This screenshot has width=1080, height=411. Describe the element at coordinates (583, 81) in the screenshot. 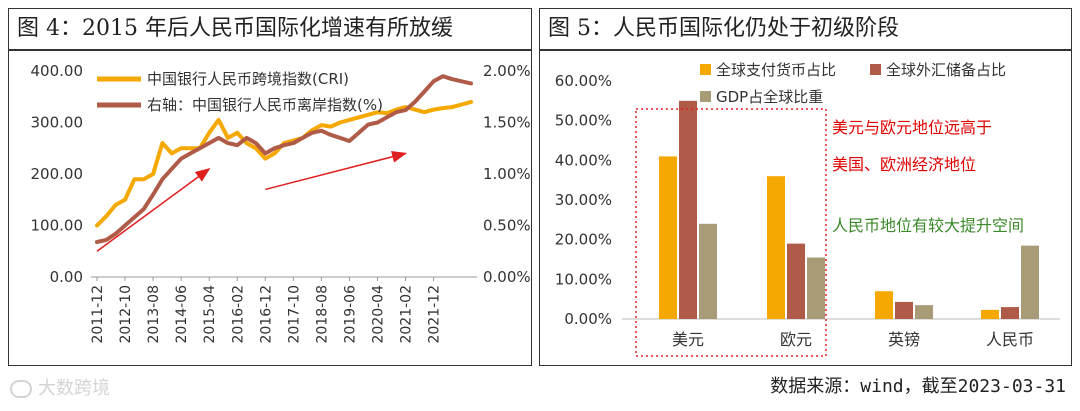

I see `y-axis-tick-label: 60.00%` at that location.